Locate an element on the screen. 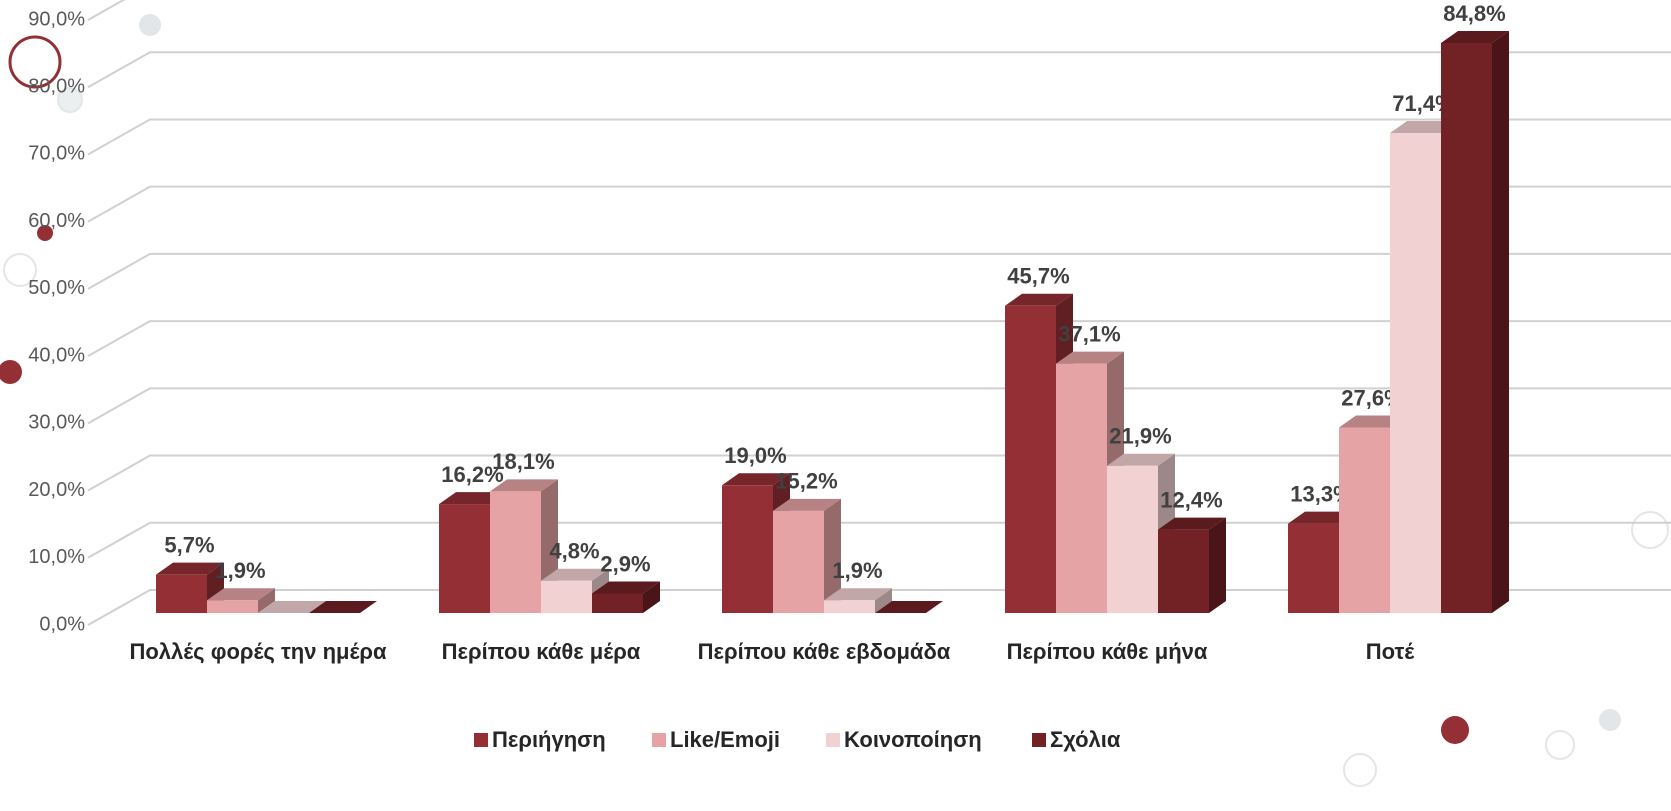 This screenshot has width=1671, height=811. data-label: 19,0% is located at coordinates (755, 455).